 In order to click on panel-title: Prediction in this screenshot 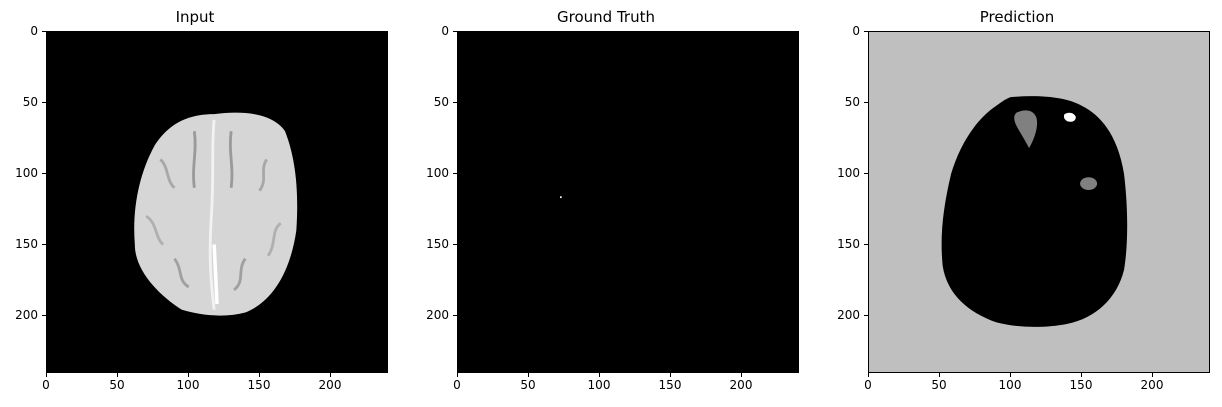, I will do `click(1017, 17)`.